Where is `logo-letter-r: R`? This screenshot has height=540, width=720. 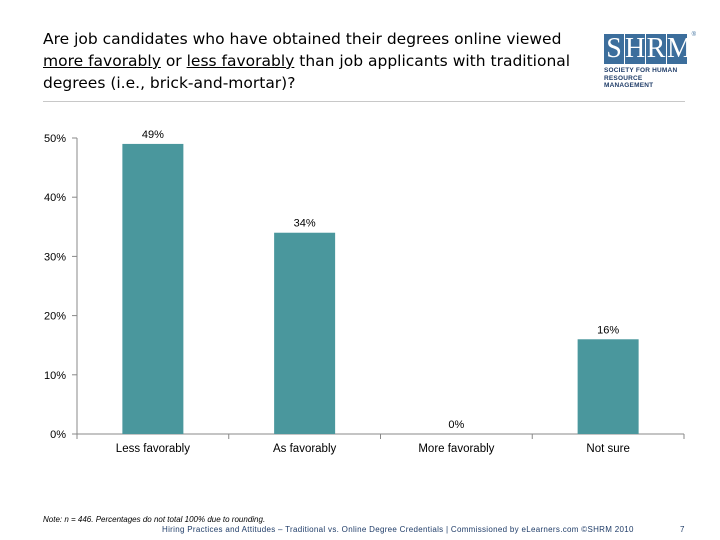
logo-letter-r: R is located at coordinates (656, 48).